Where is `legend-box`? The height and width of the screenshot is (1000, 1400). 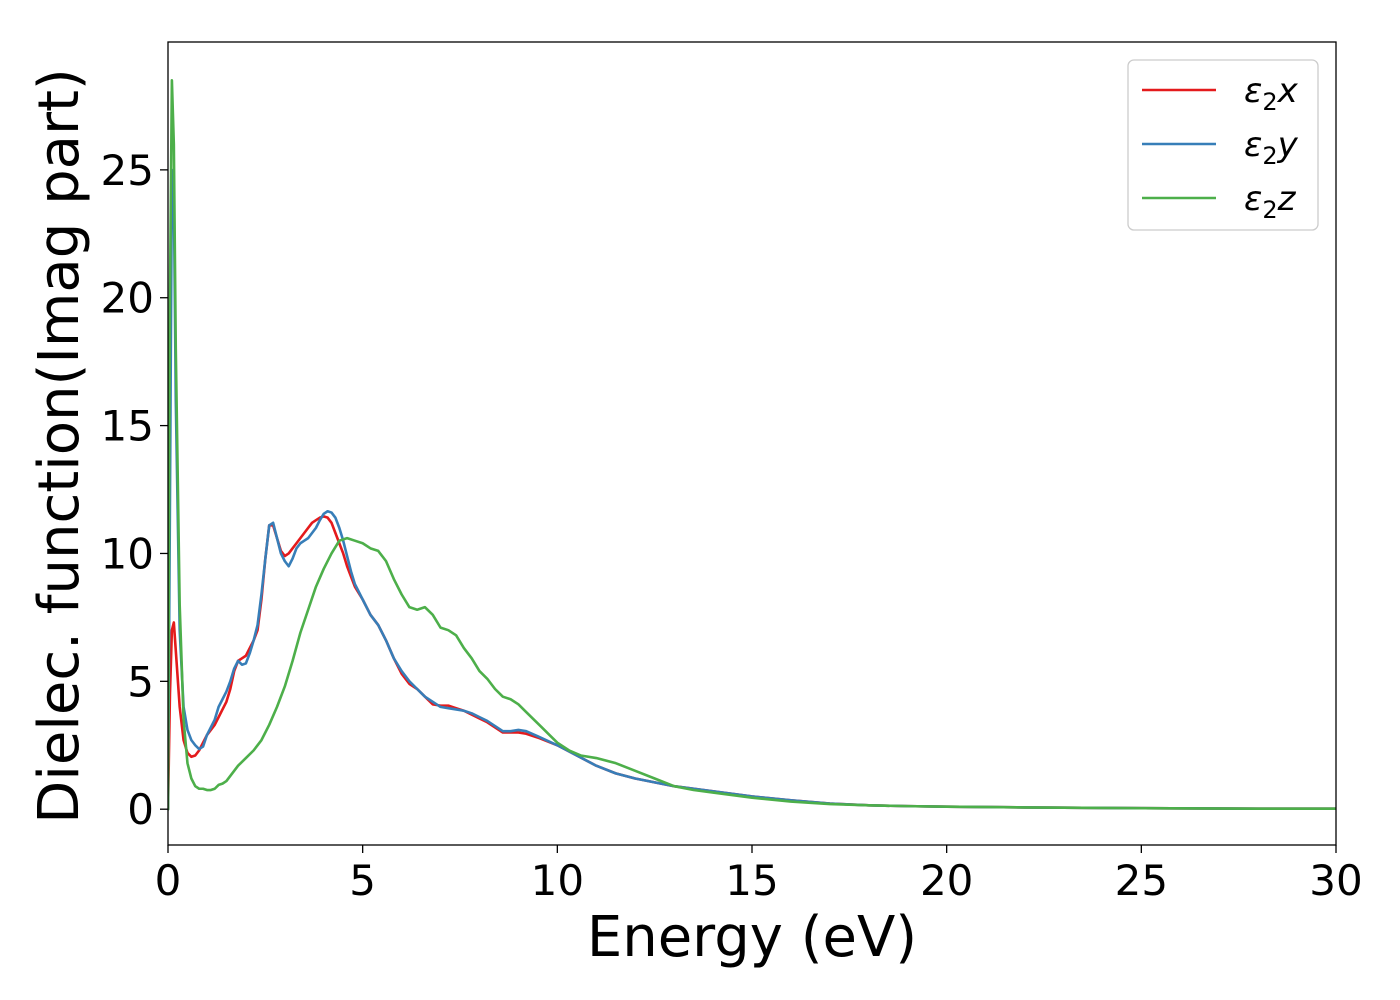
legend-box is located at coordinates (1223, 145).